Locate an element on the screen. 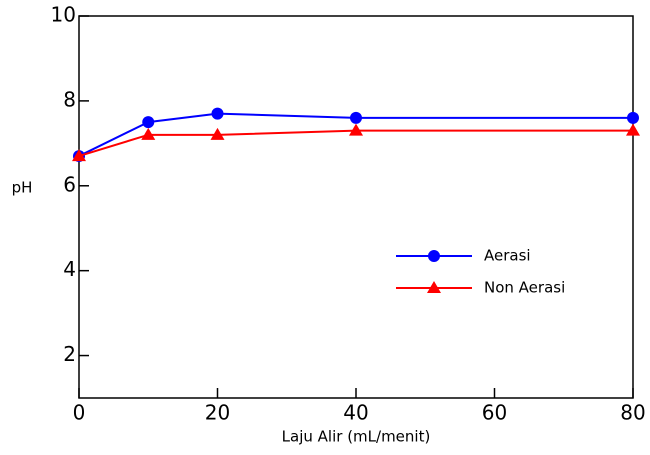  x-axis-label: Laju Alir (mL/menit) is located at coordinates (356, 437).